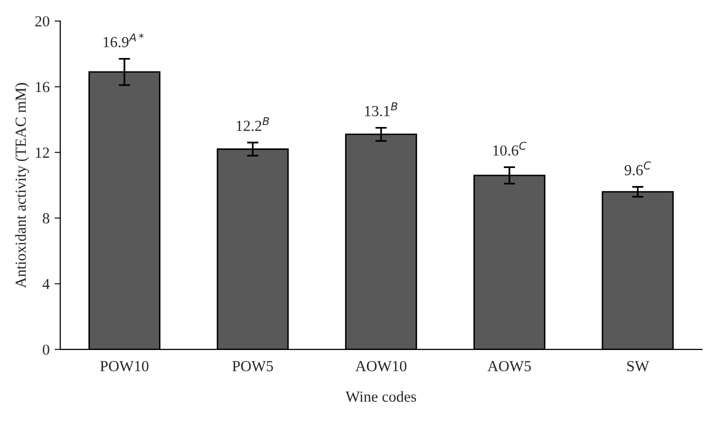  Describe the element at coordinates (46, 218) in the screenshot. I see `y-tick-label: 8` at that location.